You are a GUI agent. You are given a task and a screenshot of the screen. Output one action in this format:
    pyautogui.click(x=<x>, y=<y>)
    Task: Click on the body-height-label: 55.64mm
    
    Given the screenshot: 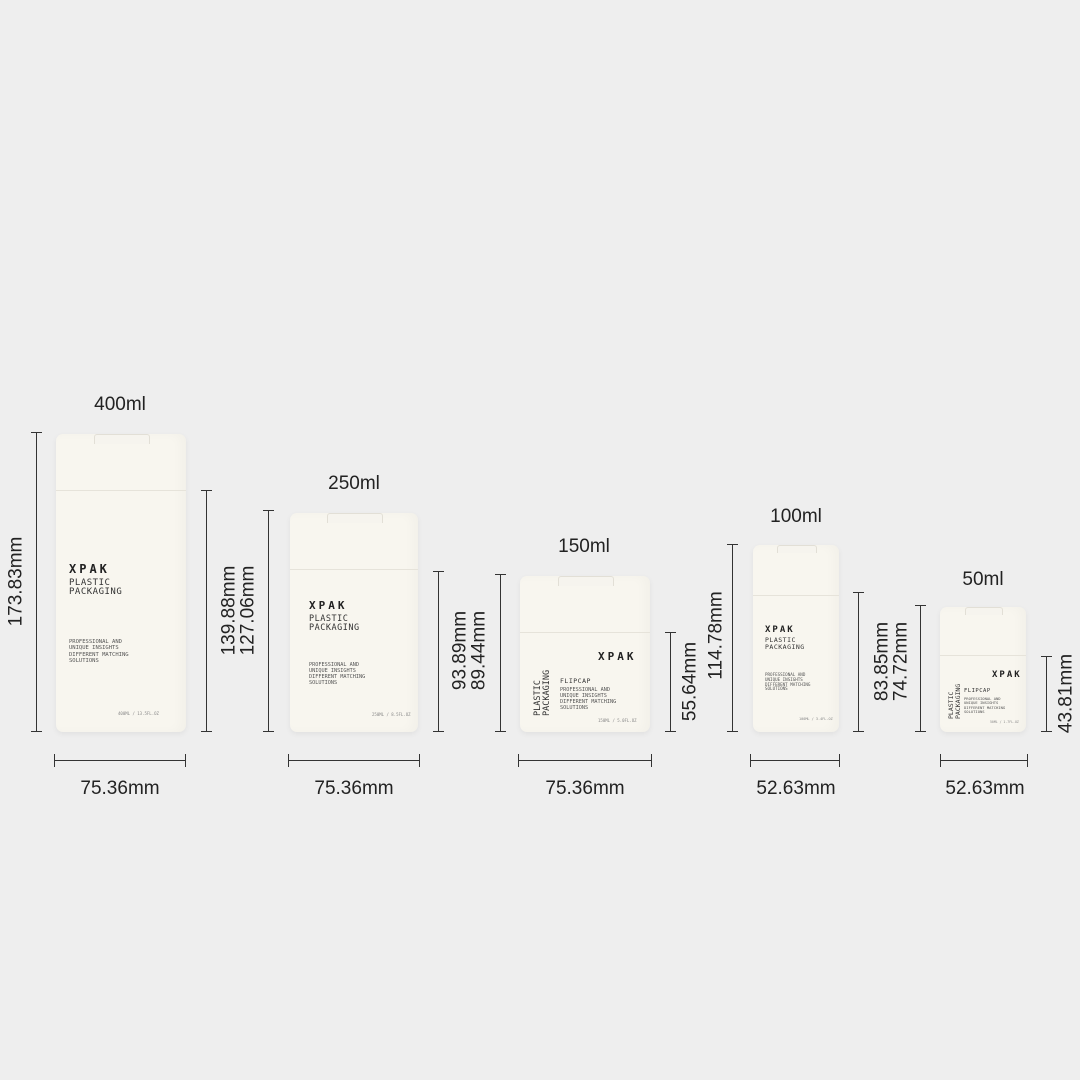 What is the action you would take?
    pyautogui.click(x=690, y=681)
    